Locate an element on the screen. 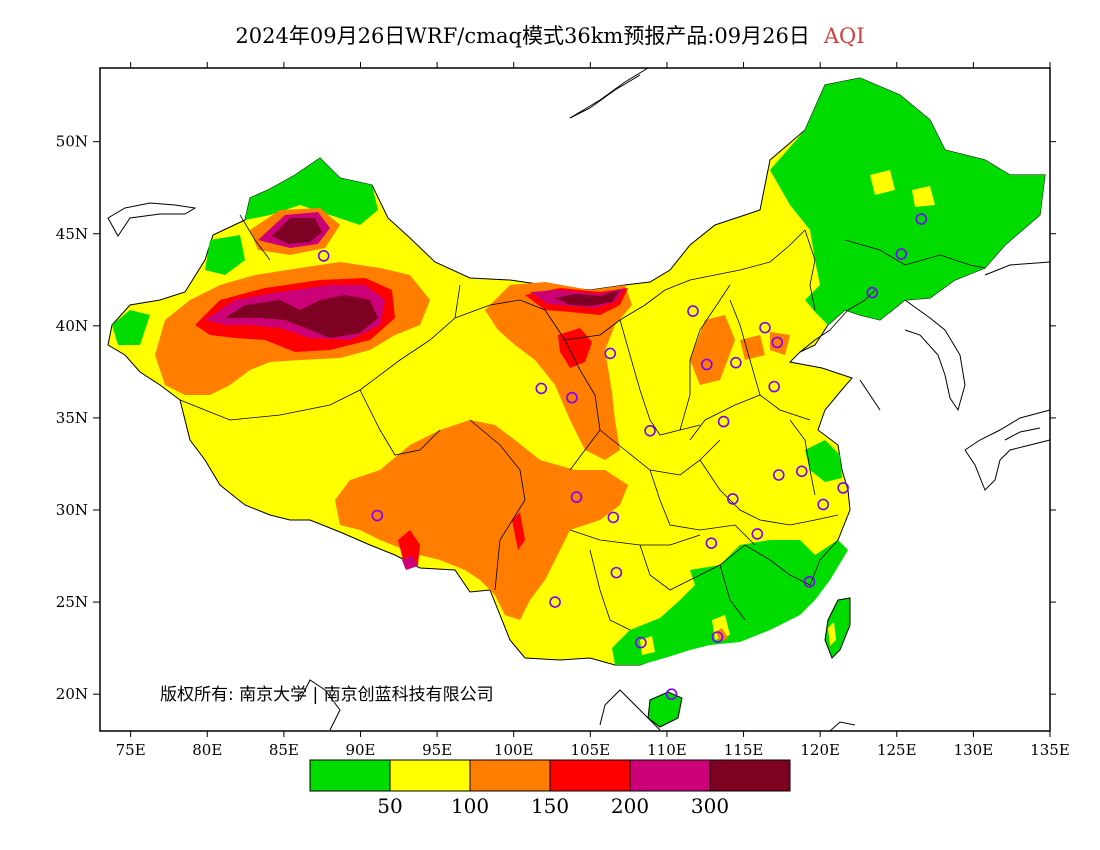 The image size is (1100, 850). lon-tick-label: 75E is located at coordinates (131, 750).